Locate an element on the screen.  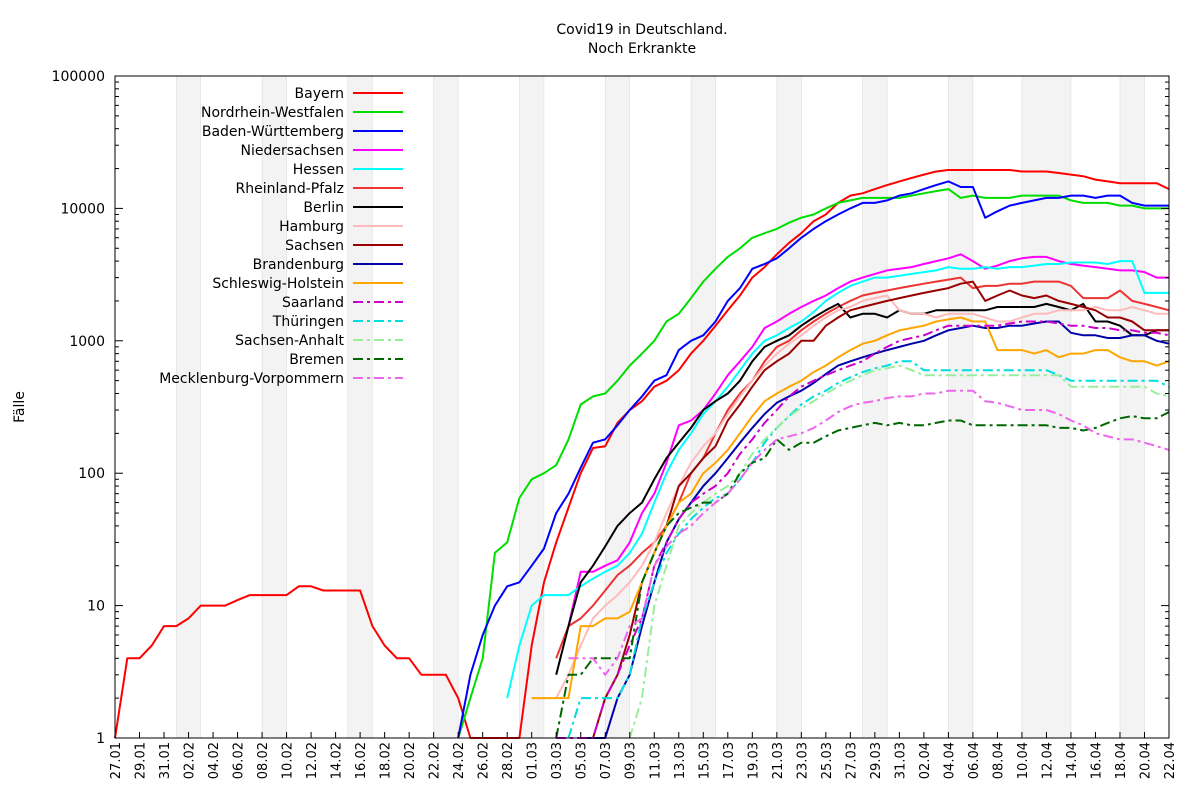
x-tick-label: 17.03 is located at coordinates (729, 760).